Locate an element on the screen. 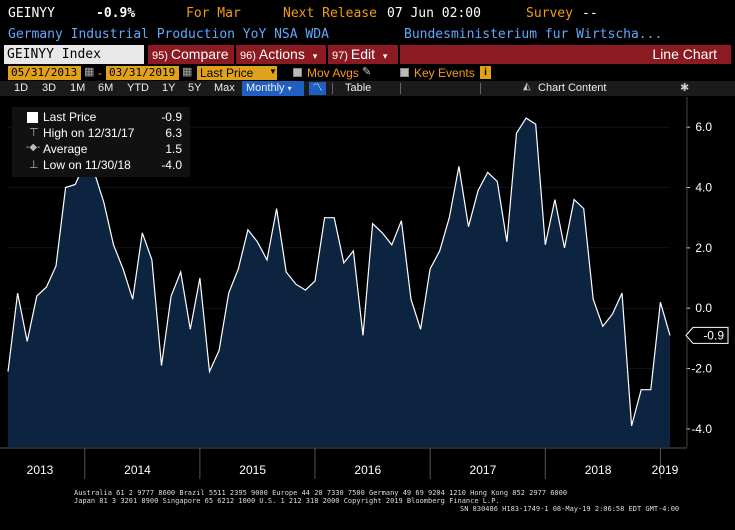 This screenshot has width=735, height=530. edit-number: 97) is located at coordinates (340, 56).